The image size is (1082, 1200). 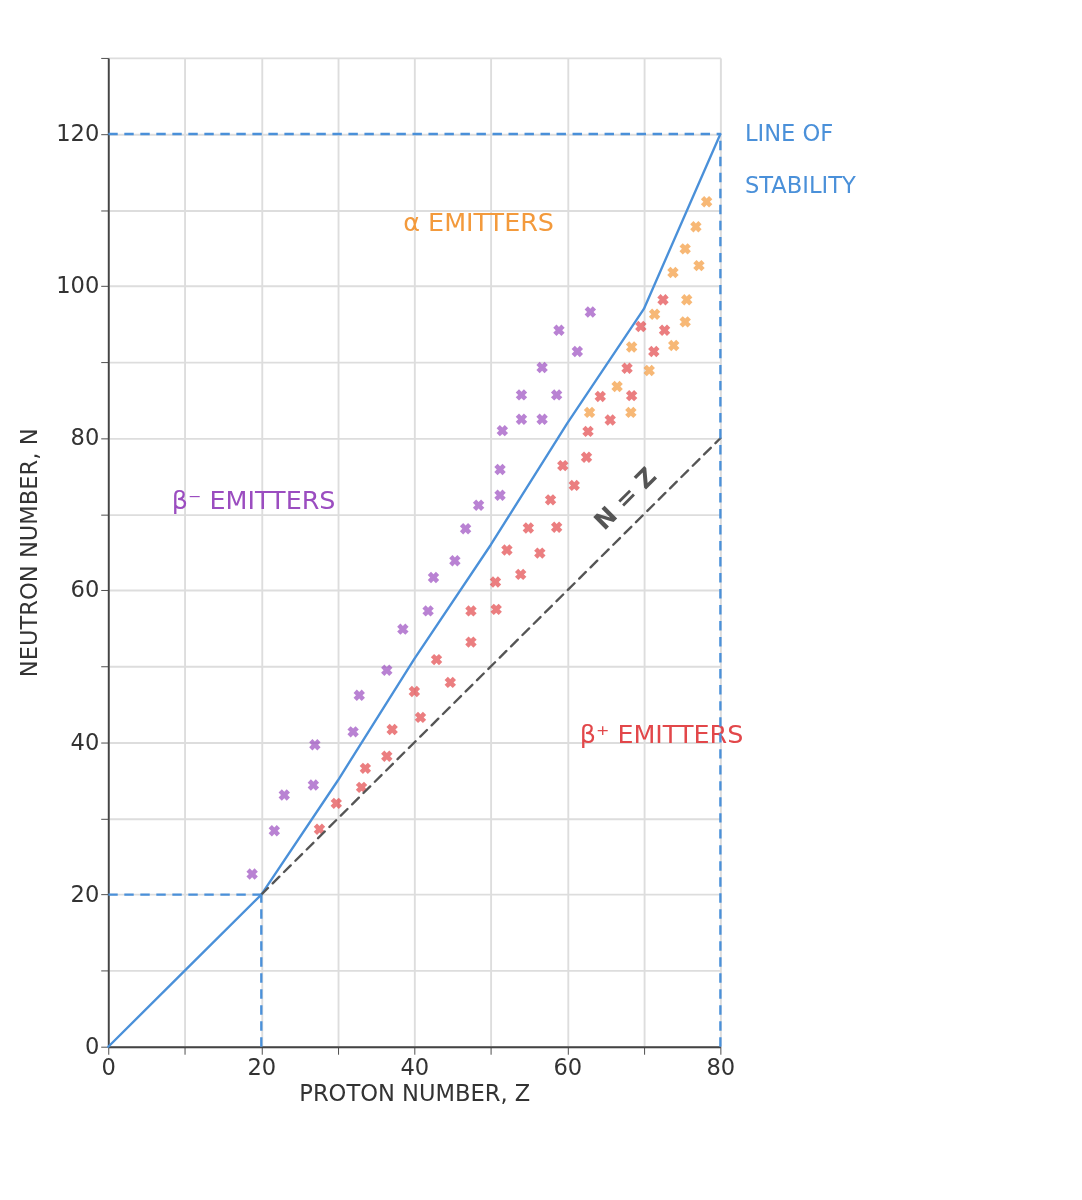 I want to click on text: β⁺ EMITTERS, so click(x=661, y=734).